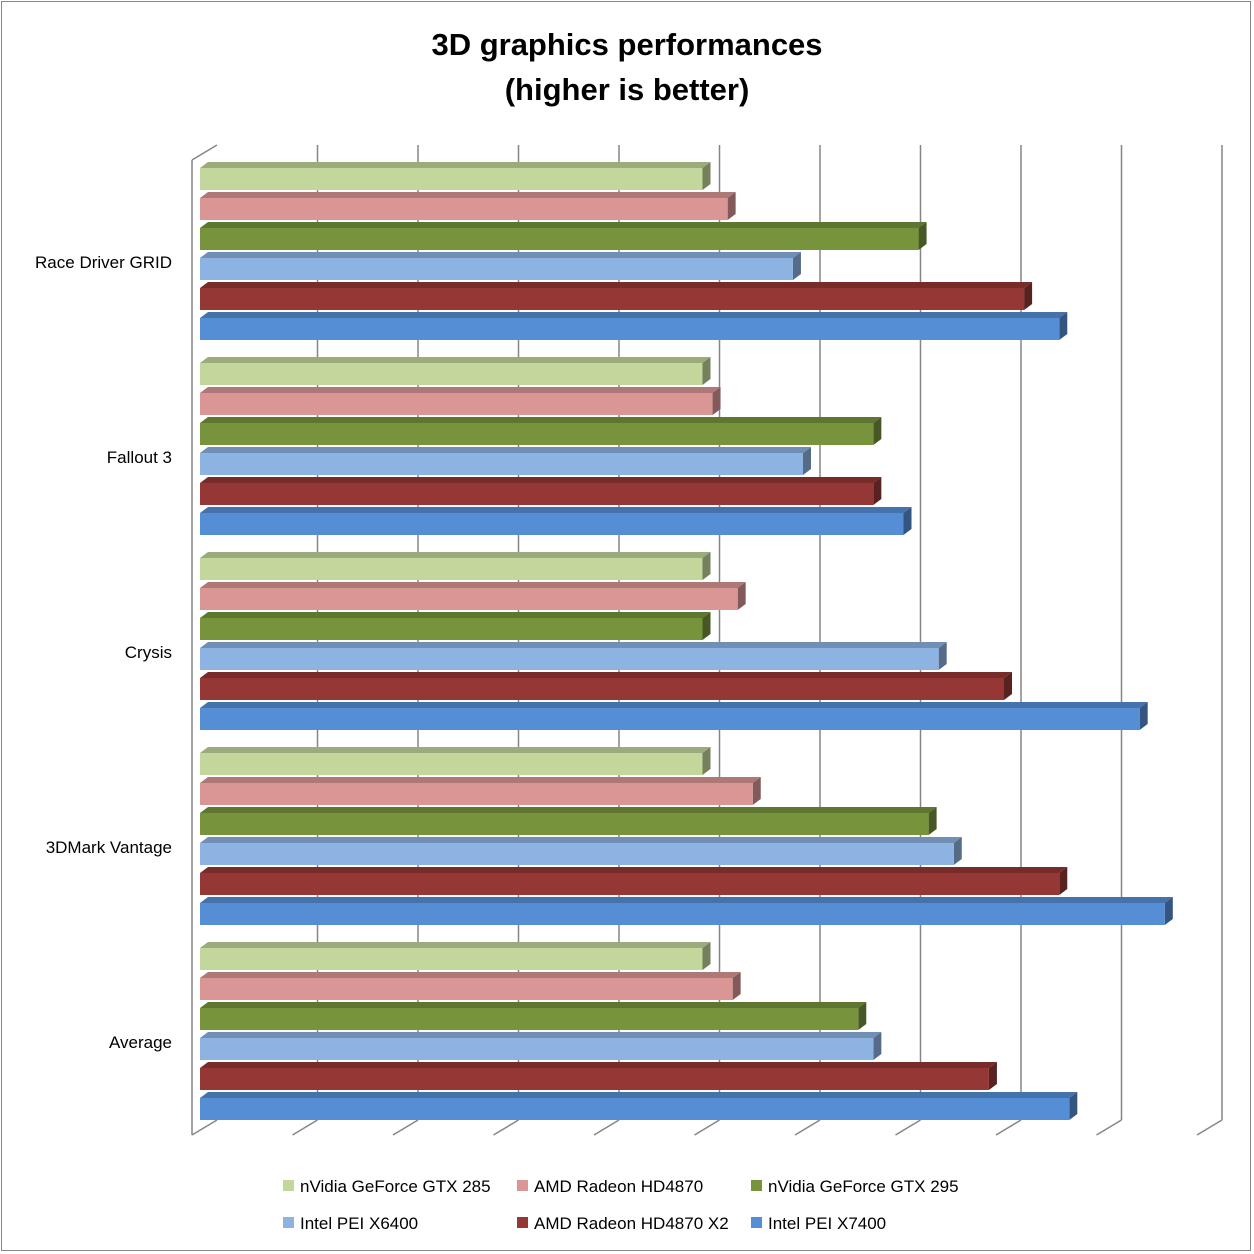  I want to click on legend-label: Intel PEI X7400, so click(827, 1223).